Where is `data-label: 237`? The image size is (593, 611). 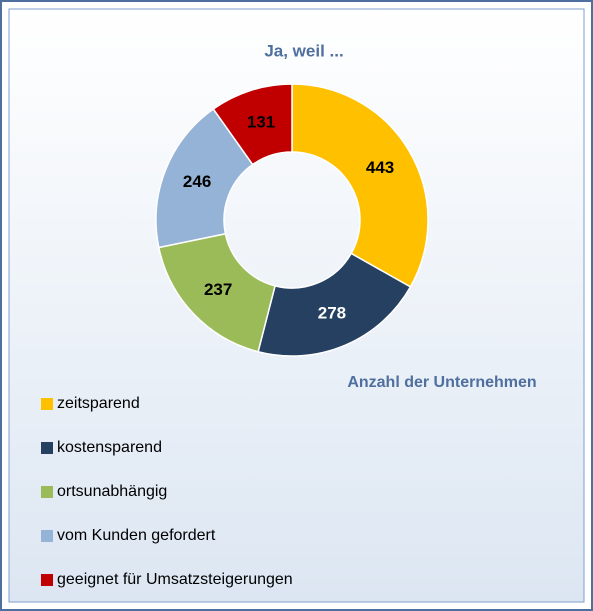
data-label: 237 is located at coordinates (218, 289).